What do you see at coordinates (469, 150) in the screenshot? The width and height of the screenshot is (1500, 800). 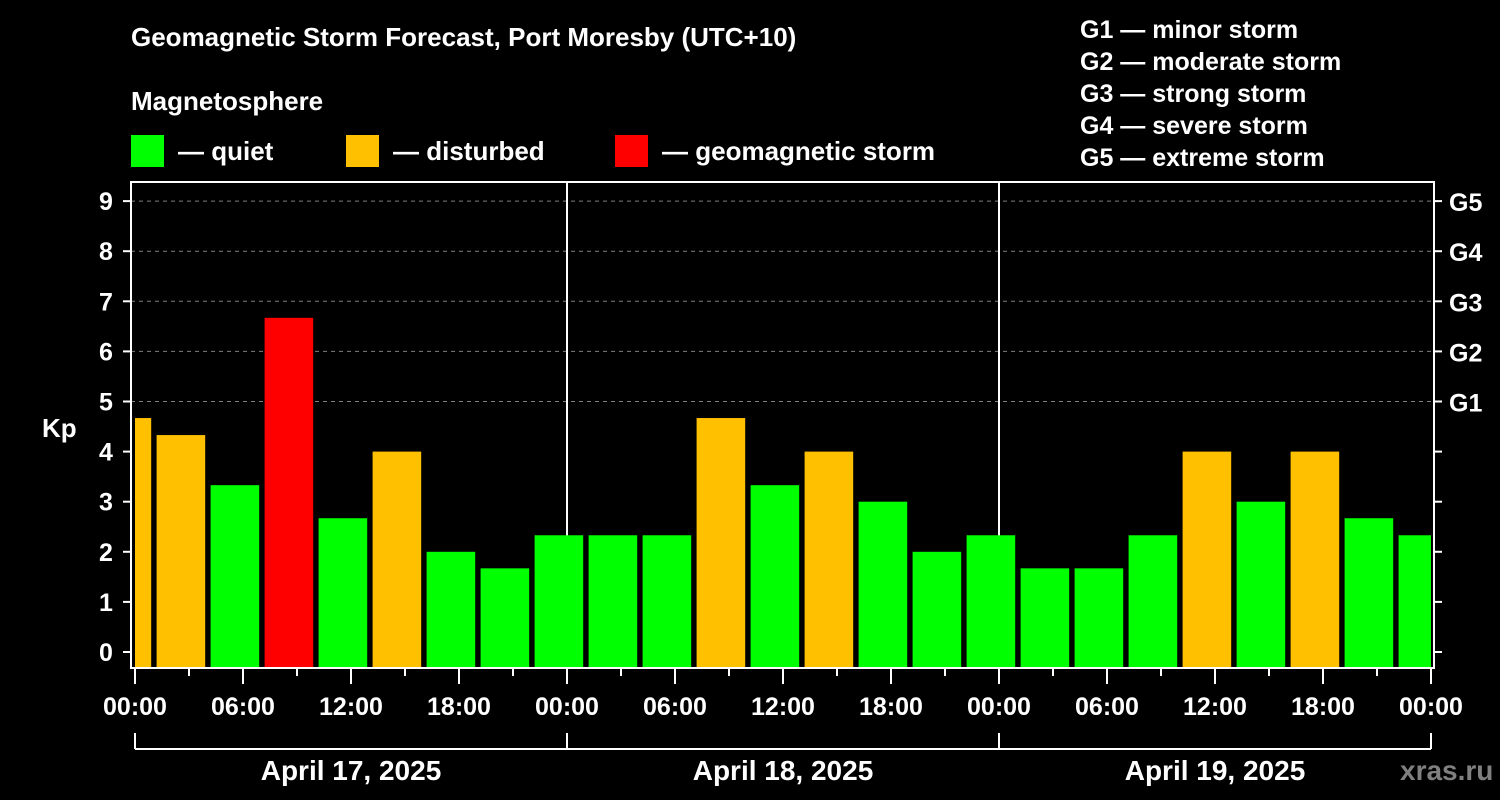 I see `legend-label-disturbed: — disturbed` at bounding box center [469, 150].